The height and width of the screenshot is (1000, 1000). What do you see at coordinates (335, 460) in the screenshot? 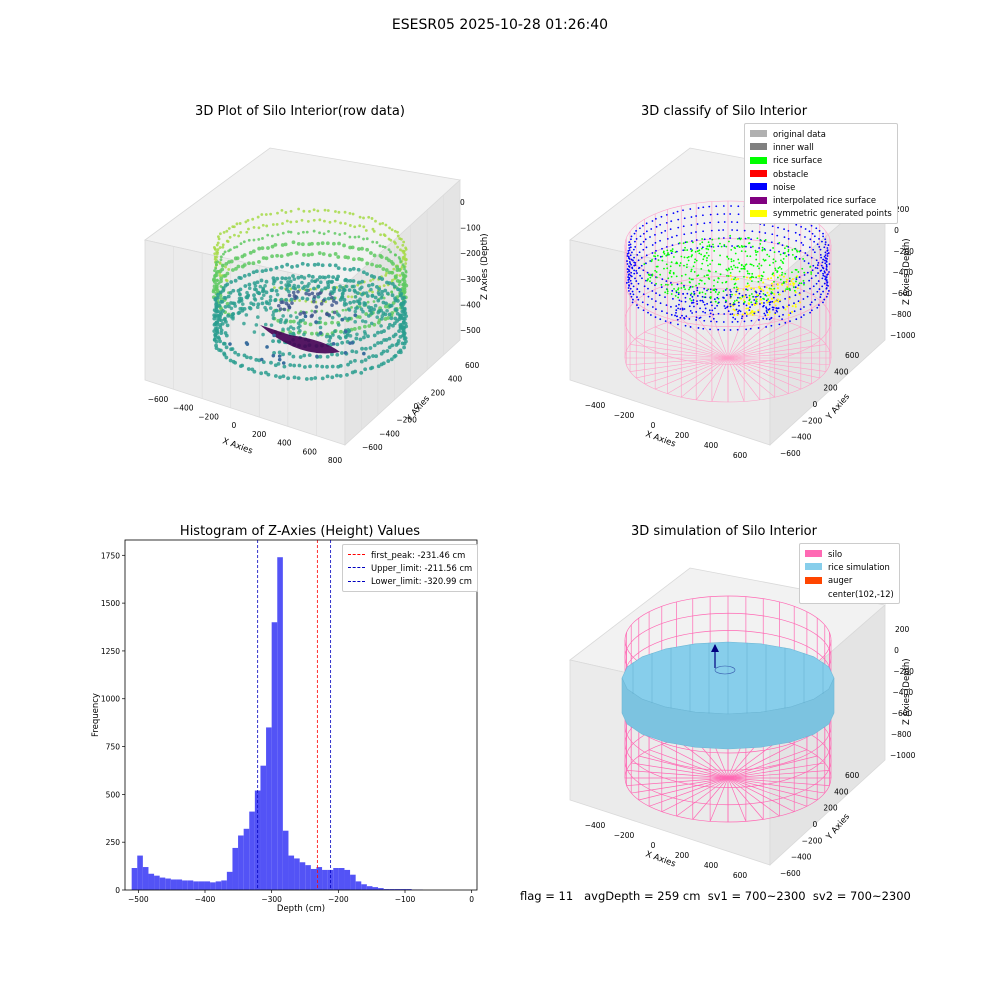
I see `p1-x-tick-7: 800` at bounding box center [335, 460].